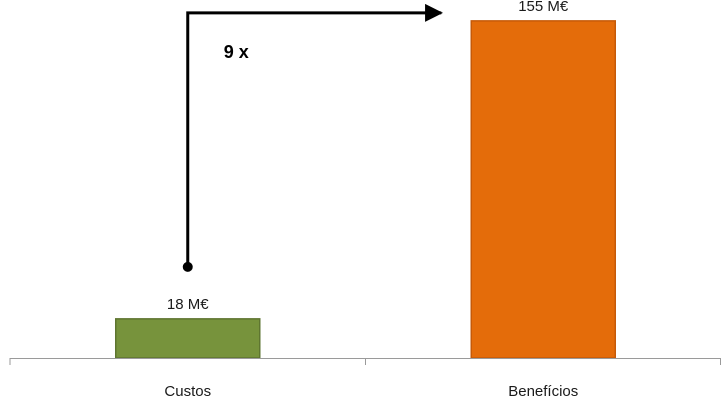 The image size is (721, 405). I want to click on tick-label-custos: Custos, so click(187, 391).